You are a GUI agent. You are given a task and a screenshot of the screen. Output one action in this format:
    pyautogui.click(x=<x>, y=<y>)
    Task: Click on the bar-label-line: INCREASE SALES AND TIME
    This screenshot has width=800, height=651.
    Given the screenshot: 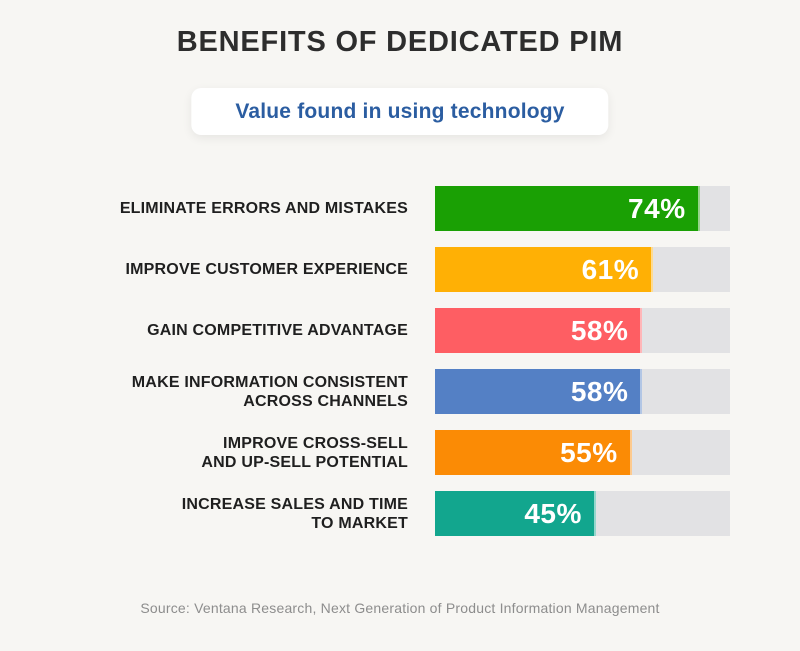 What is the action you would take?
    pyautogui.click(x=294, y=504)
    